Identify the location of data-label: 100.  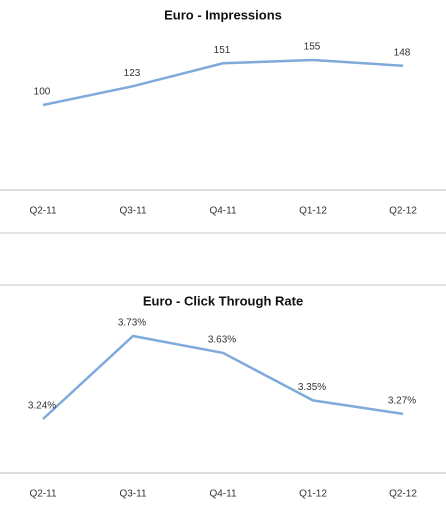
(42, 92).